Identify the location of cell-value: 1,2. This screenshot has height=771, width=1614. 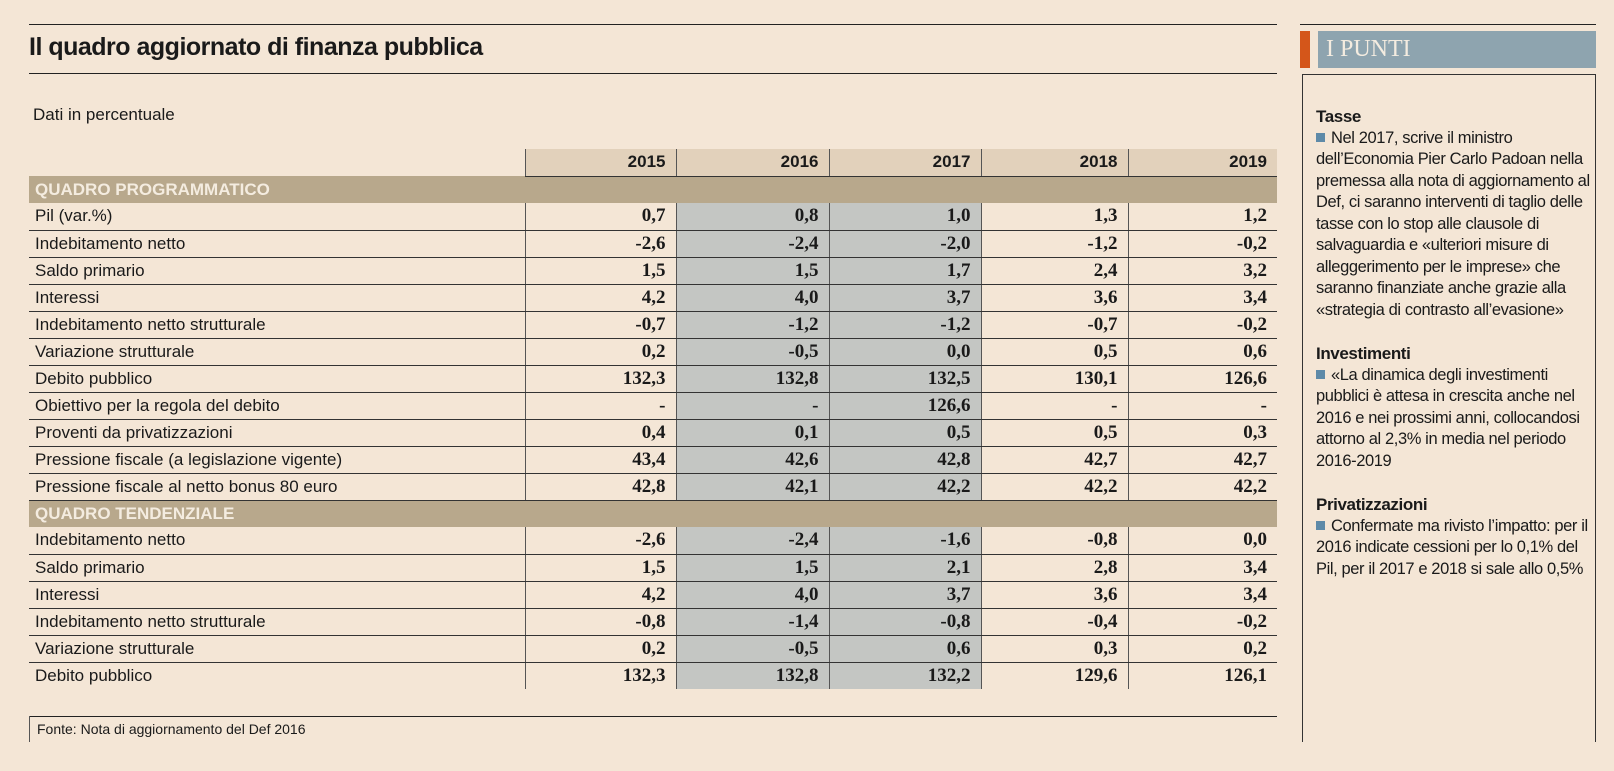
(1202, 217).